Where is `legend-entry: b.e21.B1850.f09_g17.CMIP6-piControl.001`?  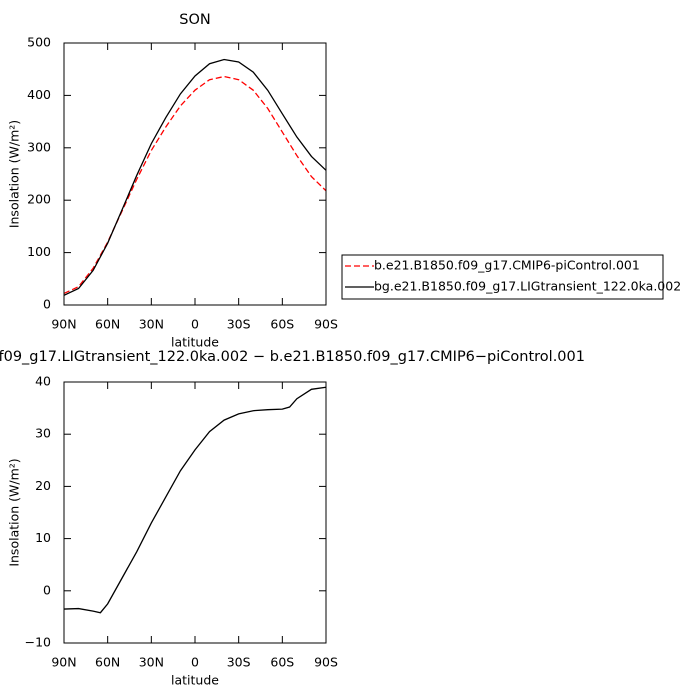
legend-entry: b.e21.B1850.f09_g17.CMIP6-piControl.001 is located at coordinates (507, 265).